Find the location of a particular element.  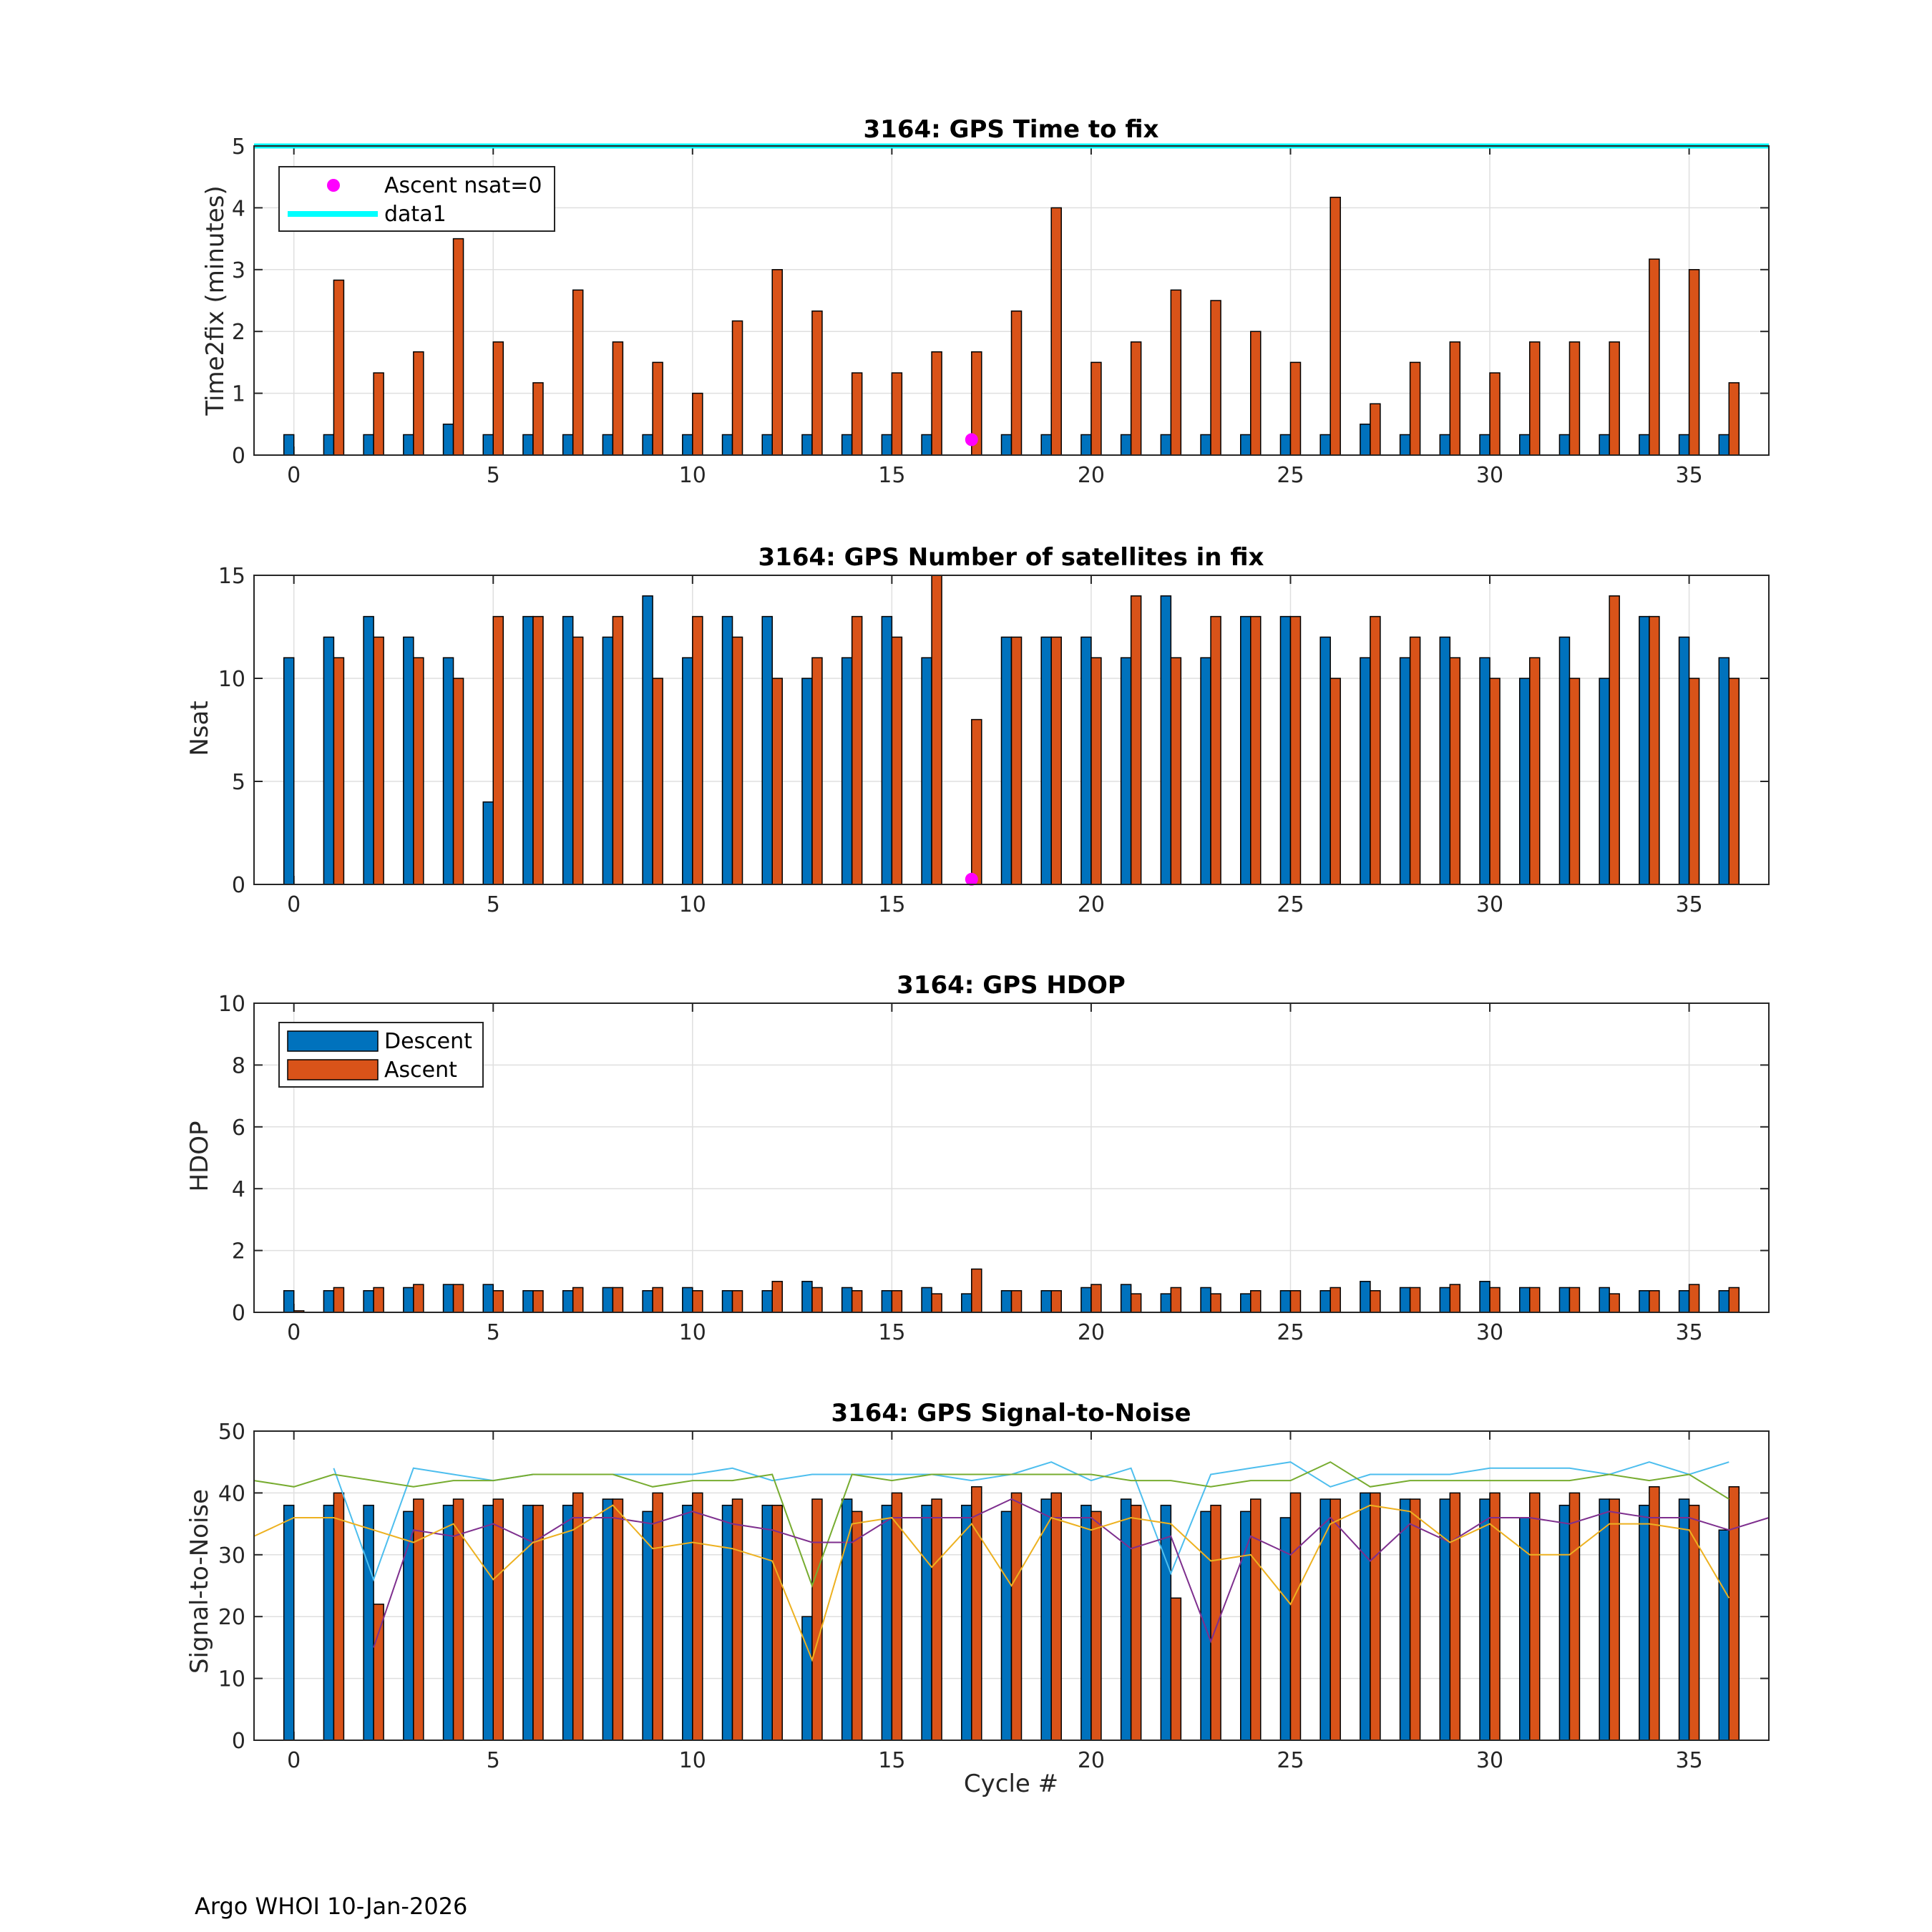

x-tick-label: 10 is located at coordinates (692, 1332).